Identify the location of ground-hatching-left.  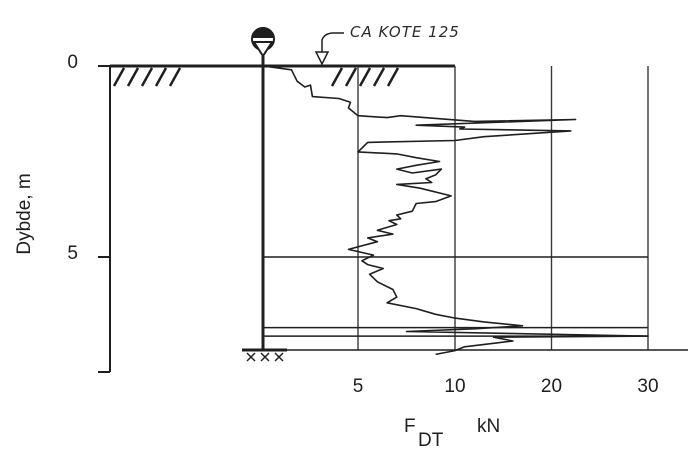
(147, 77).